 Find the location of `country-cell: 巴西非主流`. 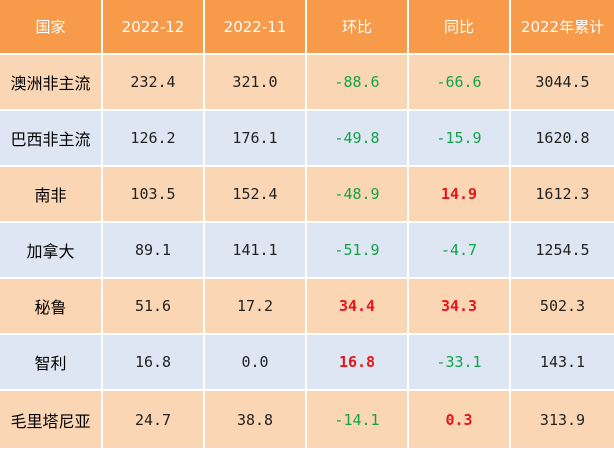

country-cell: 巴西非主流 is located at coordinates (51, 139).